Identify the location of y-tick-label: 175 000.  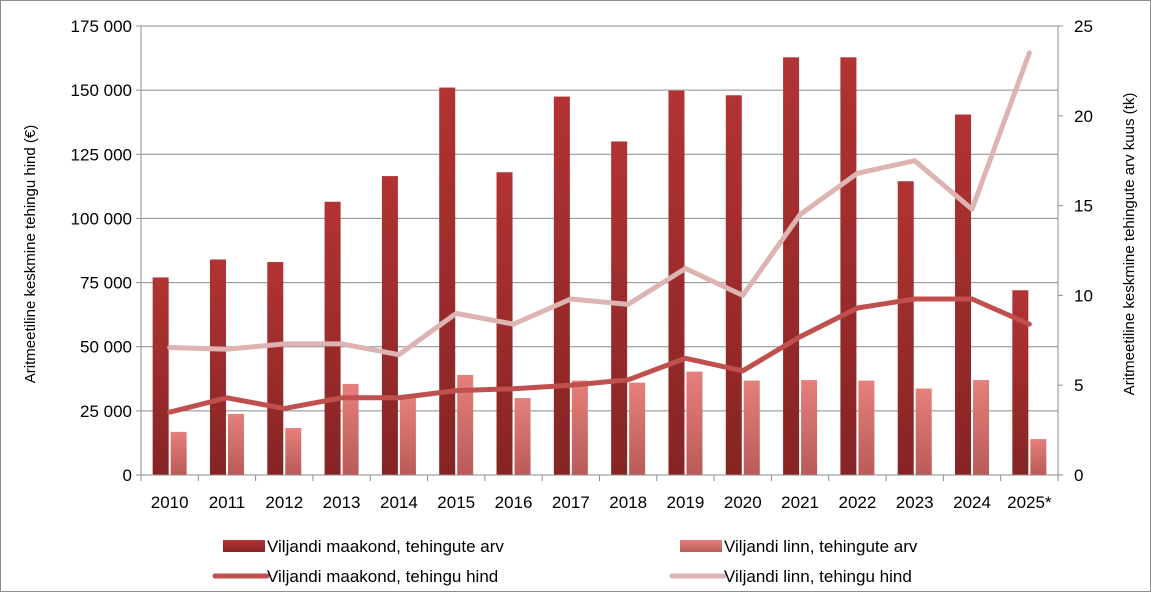
(101, 26).